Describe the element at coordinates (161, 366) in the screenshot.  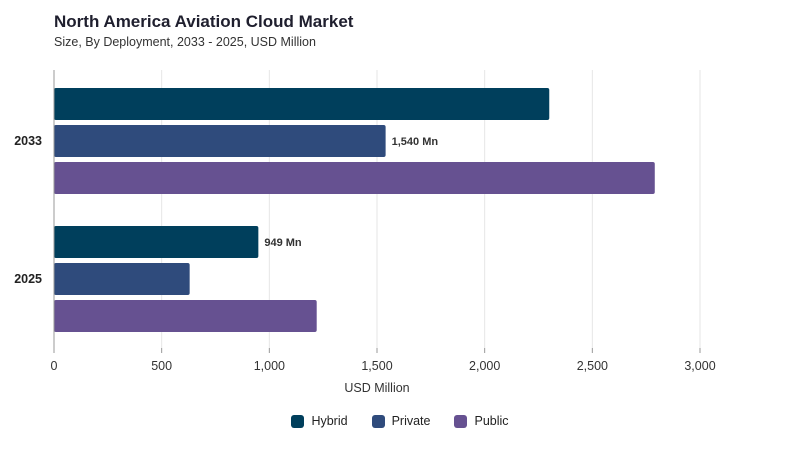
I see `x-tick-label: 500` at that location.